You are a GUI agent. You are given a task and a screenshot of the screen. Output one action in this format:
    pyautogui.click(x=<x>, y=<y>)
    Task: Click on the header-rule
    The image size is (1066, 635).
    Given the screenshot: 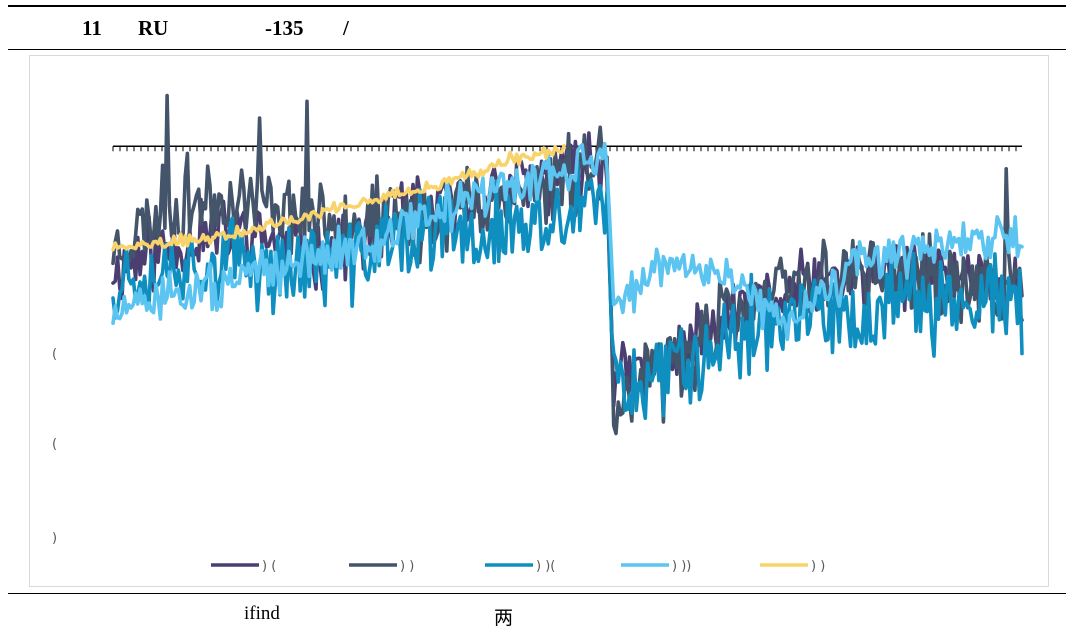 What is the action you would take?
    pyautogui.click(x=537, y=49)
    